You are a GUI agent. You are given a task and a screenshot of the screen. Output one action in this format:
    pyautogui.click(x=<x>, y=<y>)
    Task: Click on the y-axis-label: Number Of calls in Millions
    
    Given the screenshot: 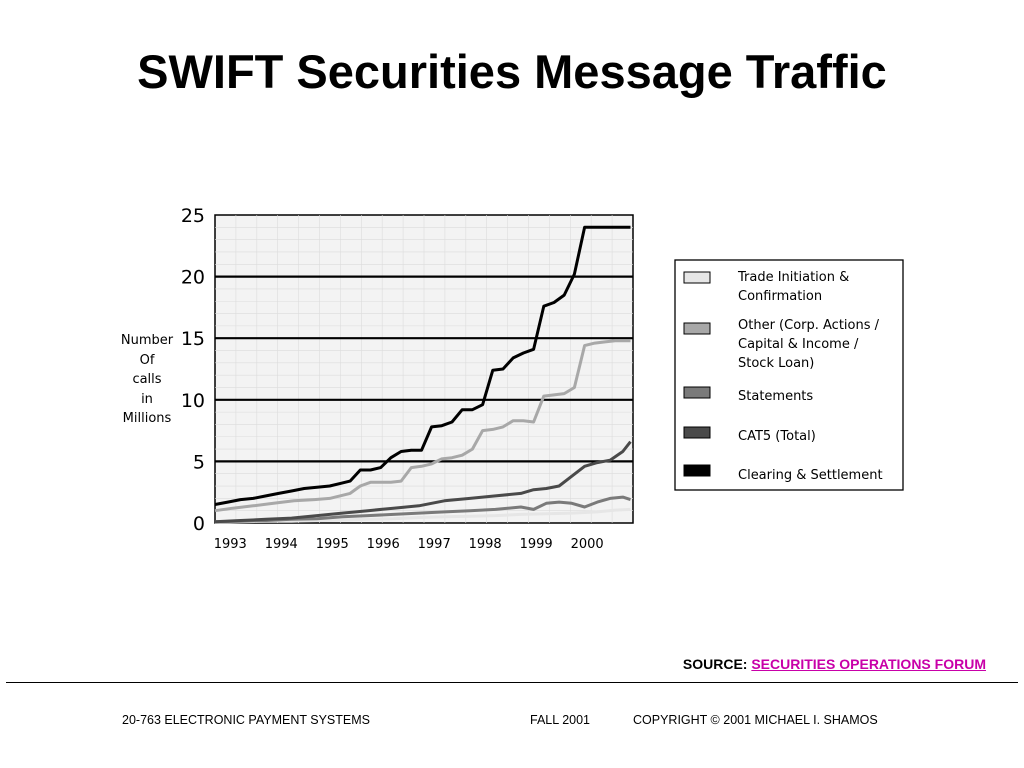 What is the action you would take?
    pyautogui.click(x=147, y=380)
    